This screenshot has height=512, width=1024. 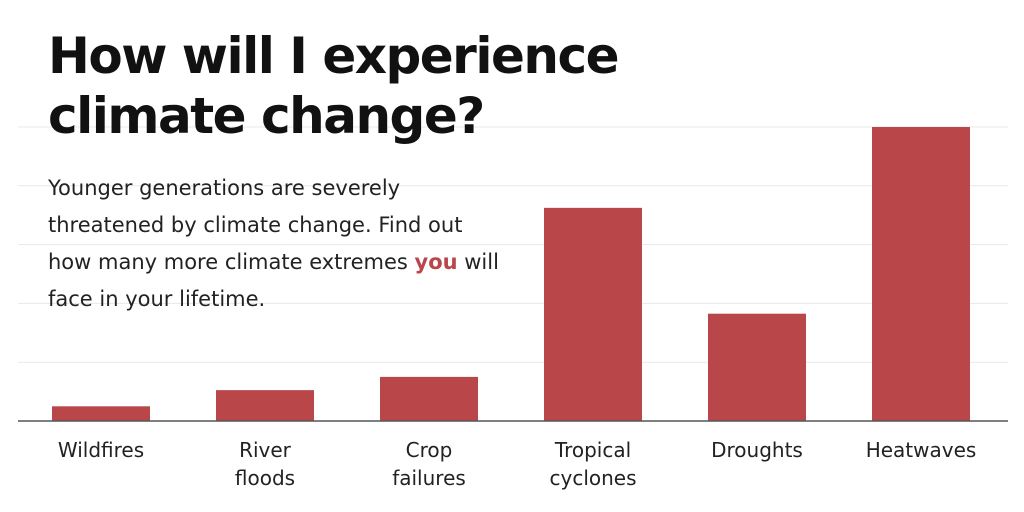 I want to click on bar-river-floods, so click(x=265, y=405).